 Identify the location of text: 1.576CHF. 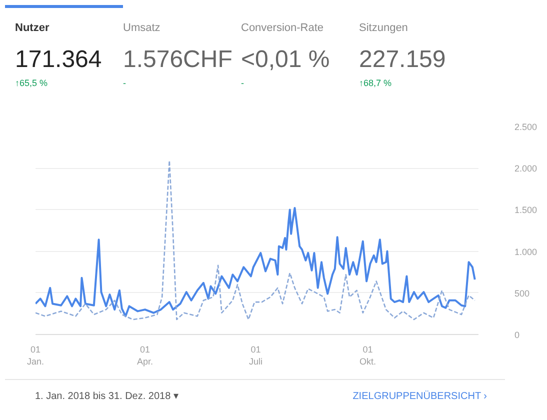
(178, 59).